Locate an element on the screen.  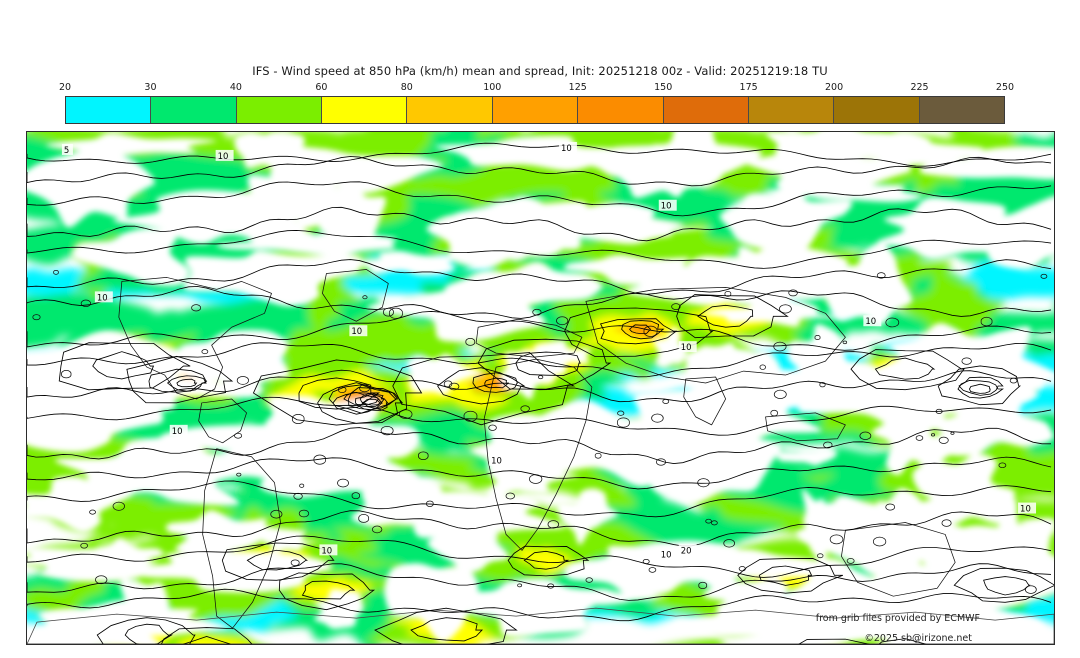
svg-text: 5 is located at coordinates (66, 150).